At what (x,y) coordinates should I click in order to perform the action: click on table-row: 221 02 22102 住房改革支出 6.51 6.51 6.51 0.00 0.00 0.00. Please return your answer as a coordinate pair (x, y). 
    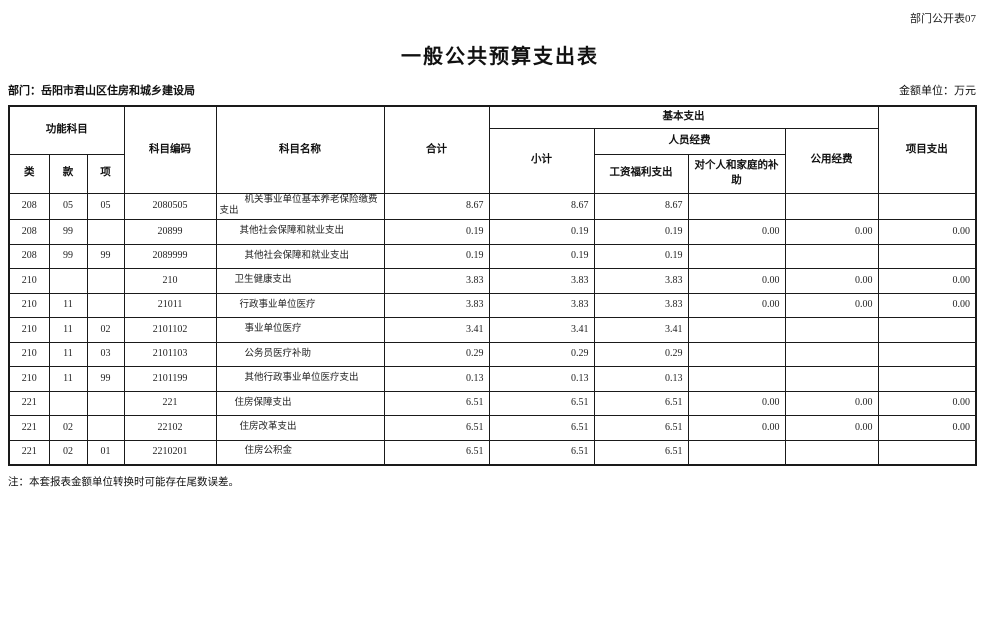
    Looking at the image, I should click on (492, 428).